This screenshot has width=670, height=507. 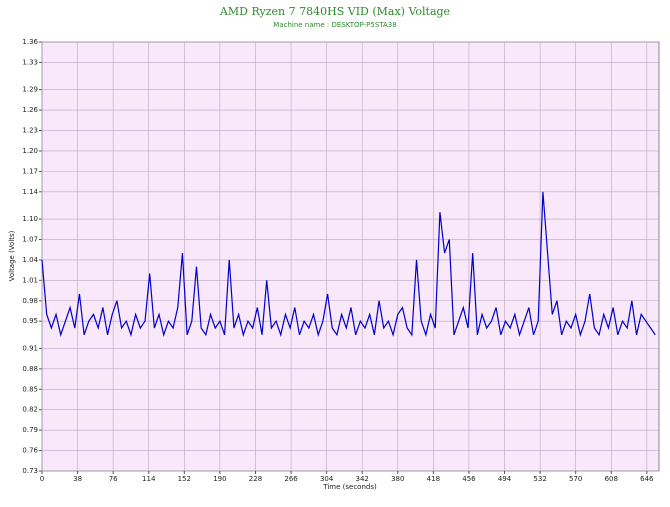 What do you see at coordinates (30, 151) in the screenshot?
I see `y-tick-label: 1.20` at bounding box center [30, 151].